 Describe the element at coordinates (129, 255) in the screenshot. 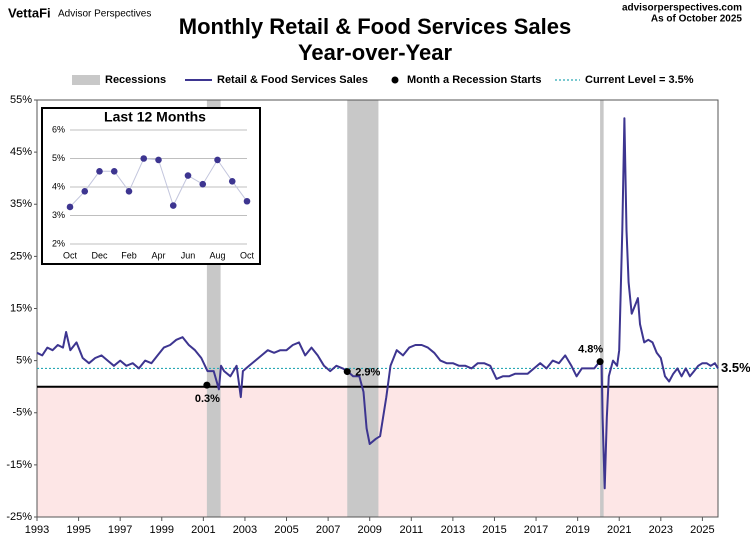

I see `inset-x-tick-label: Feb` at that location.